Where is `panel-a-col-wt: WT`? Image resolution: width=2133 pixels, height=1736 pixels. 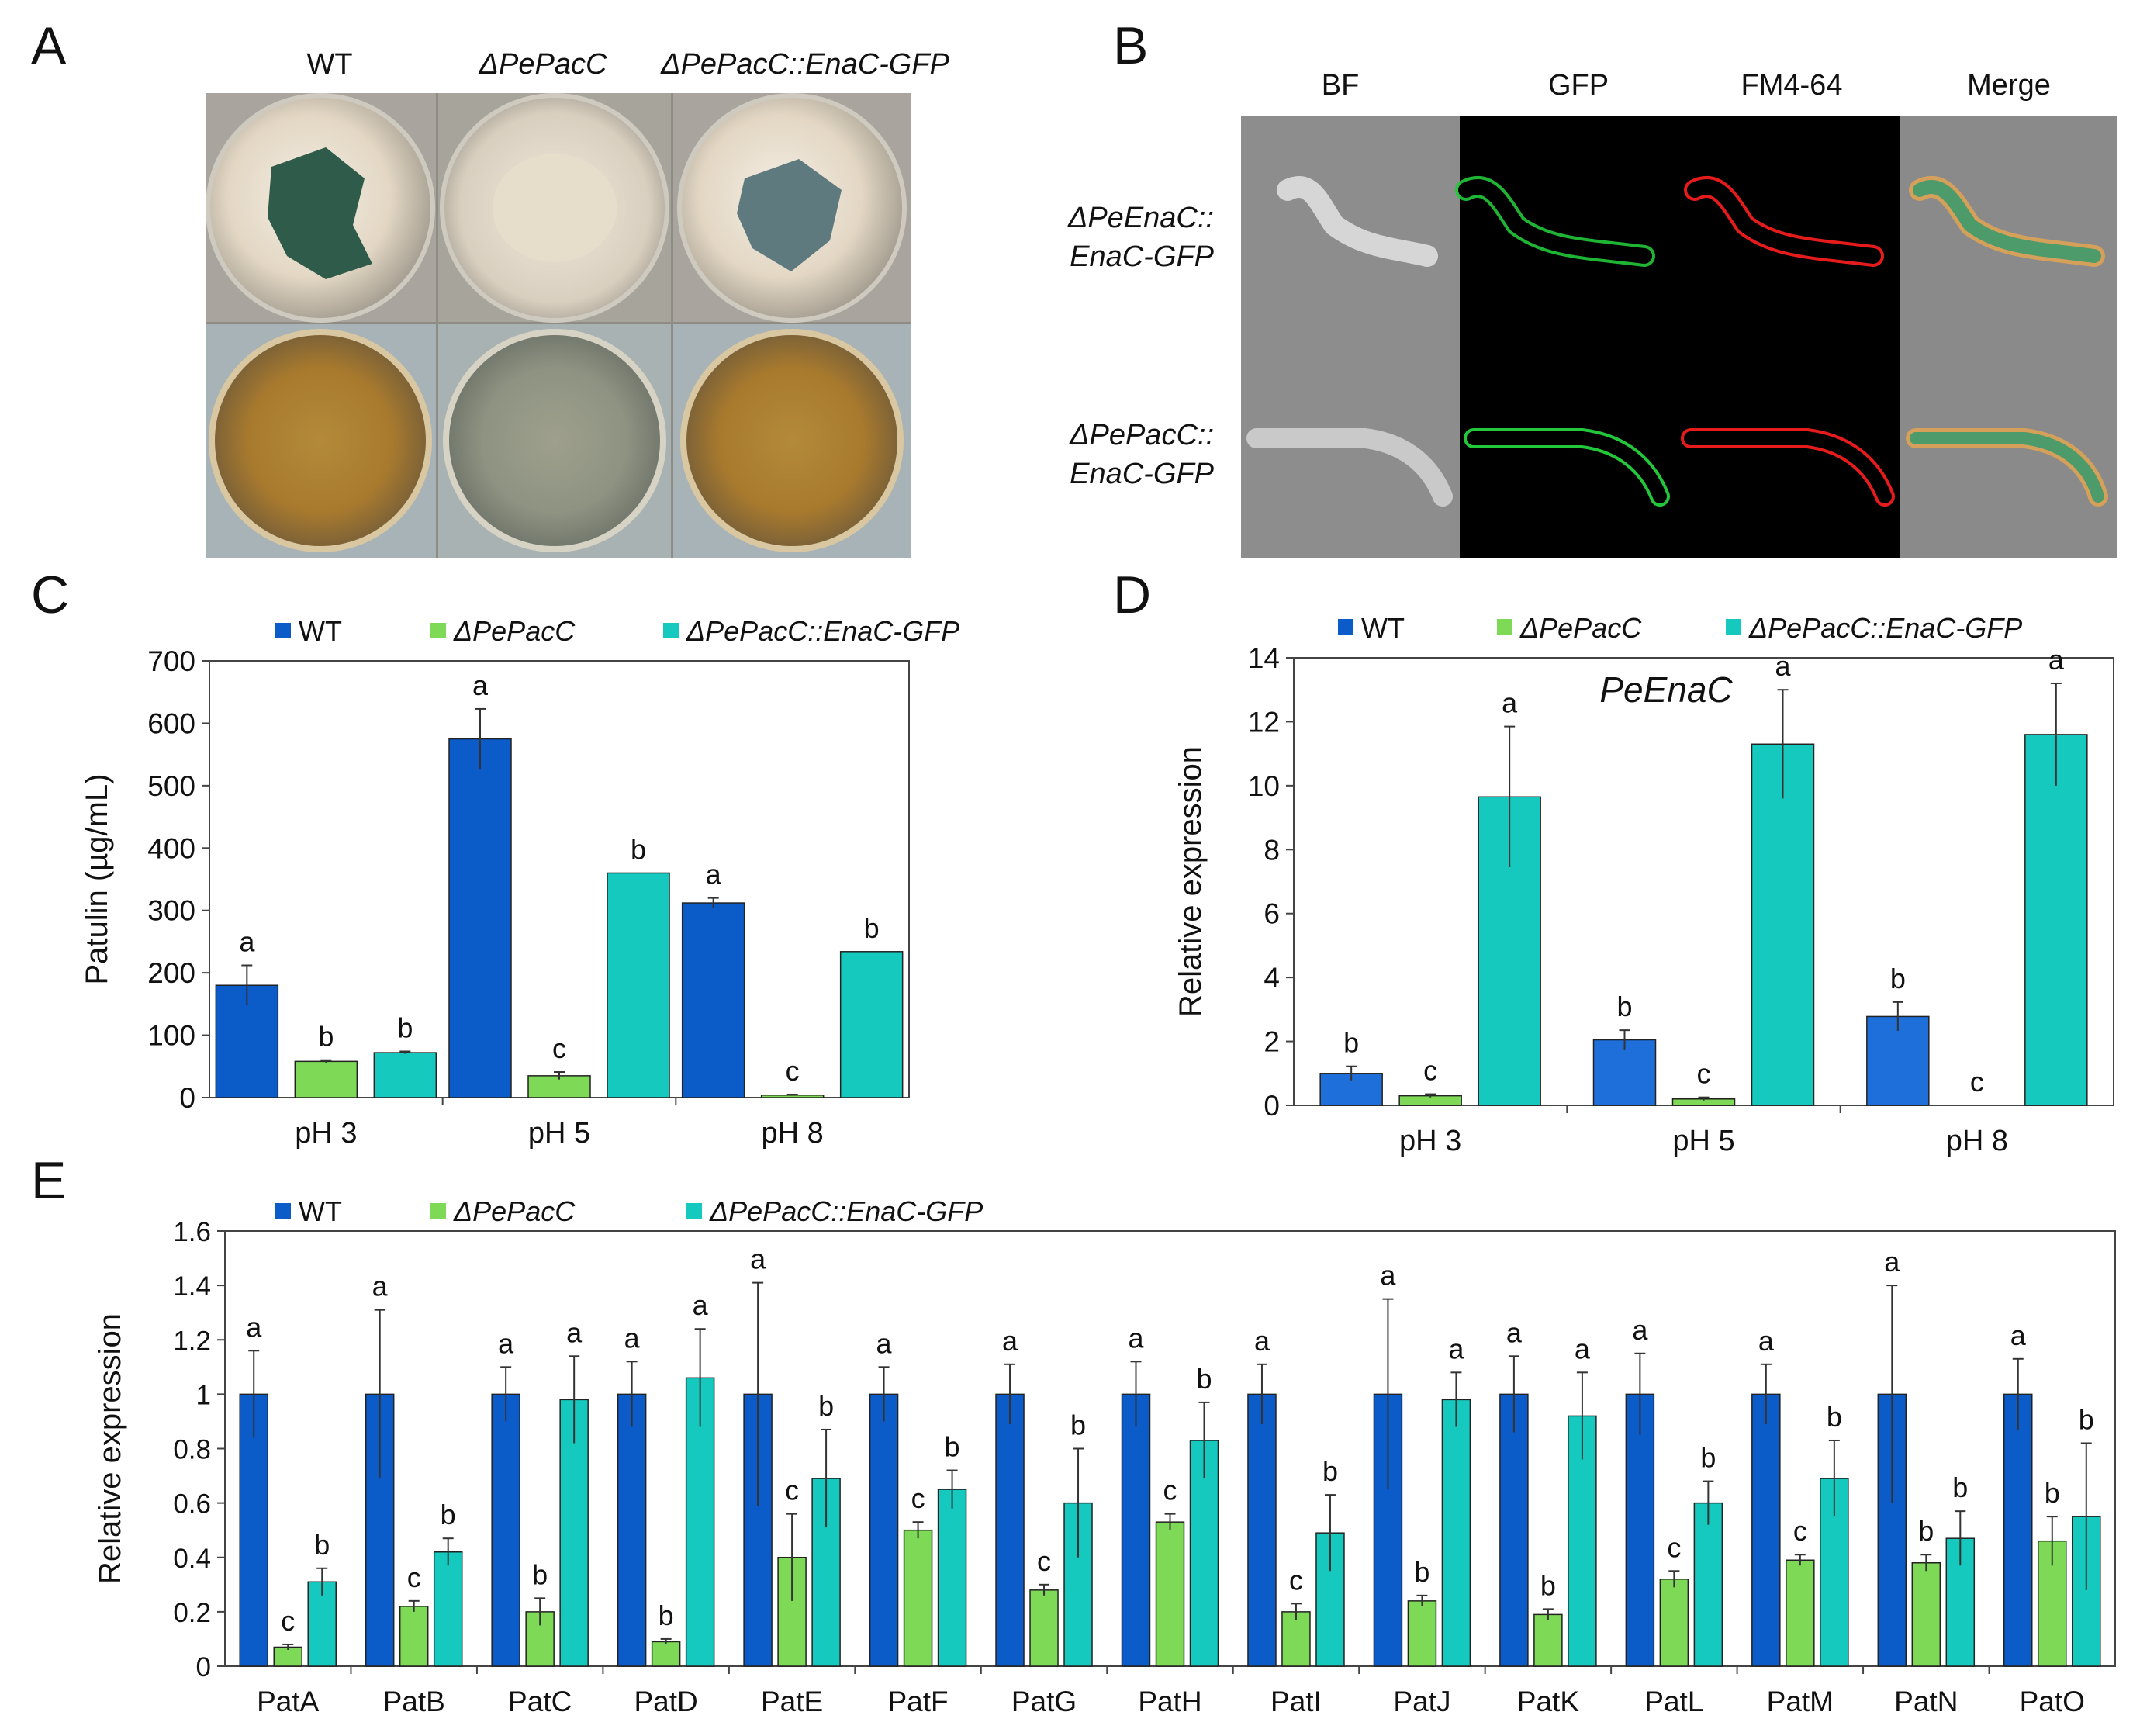 panel-a-col-wt: WT is located at coordinates (329, 64).